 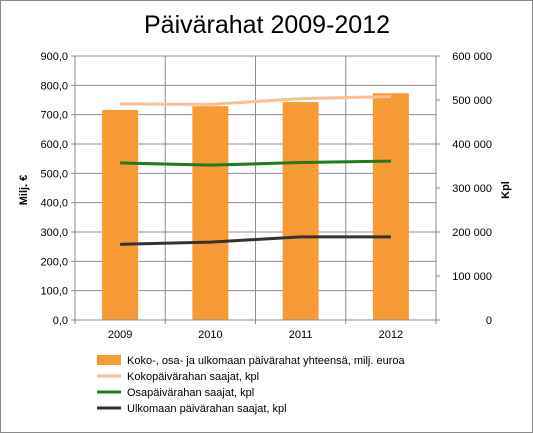 I want to click on y-left-axis-label: Milj. €, so click(x=24, y=190).